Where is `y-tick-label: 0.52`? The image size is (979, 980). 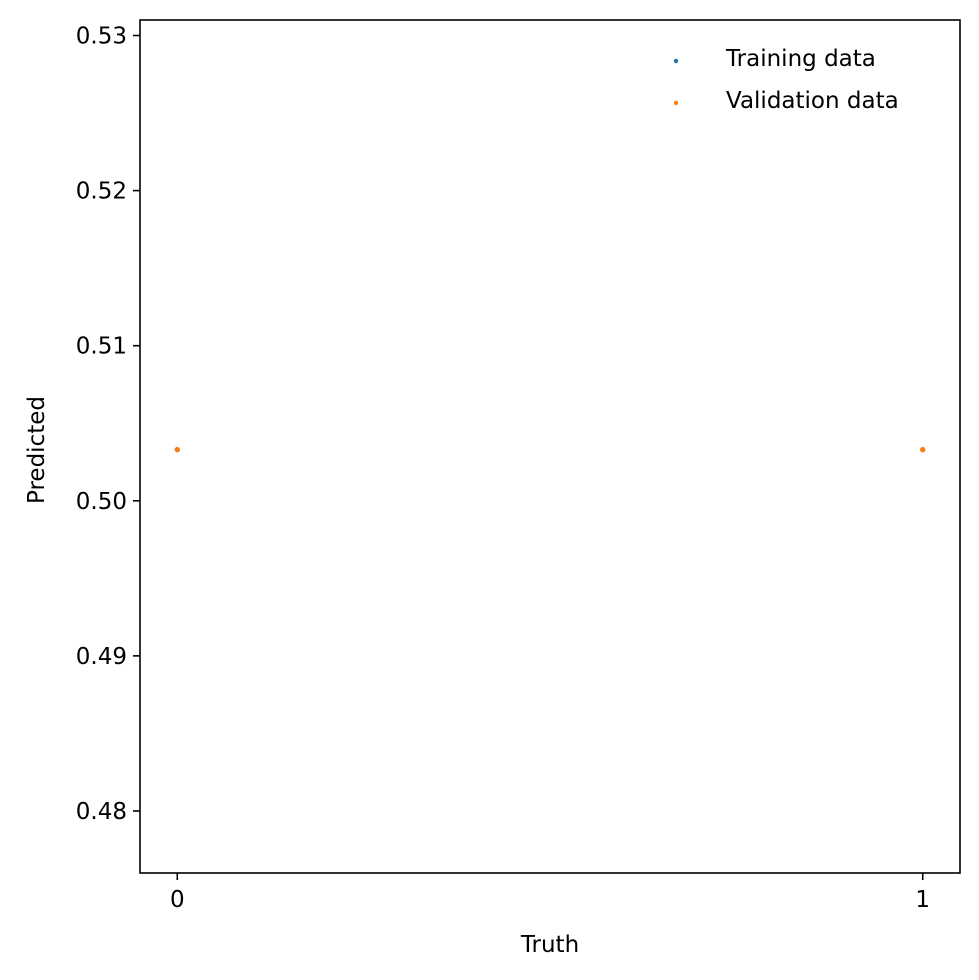
y-tick-label: 0.52 is located at coordinates (101, 192).